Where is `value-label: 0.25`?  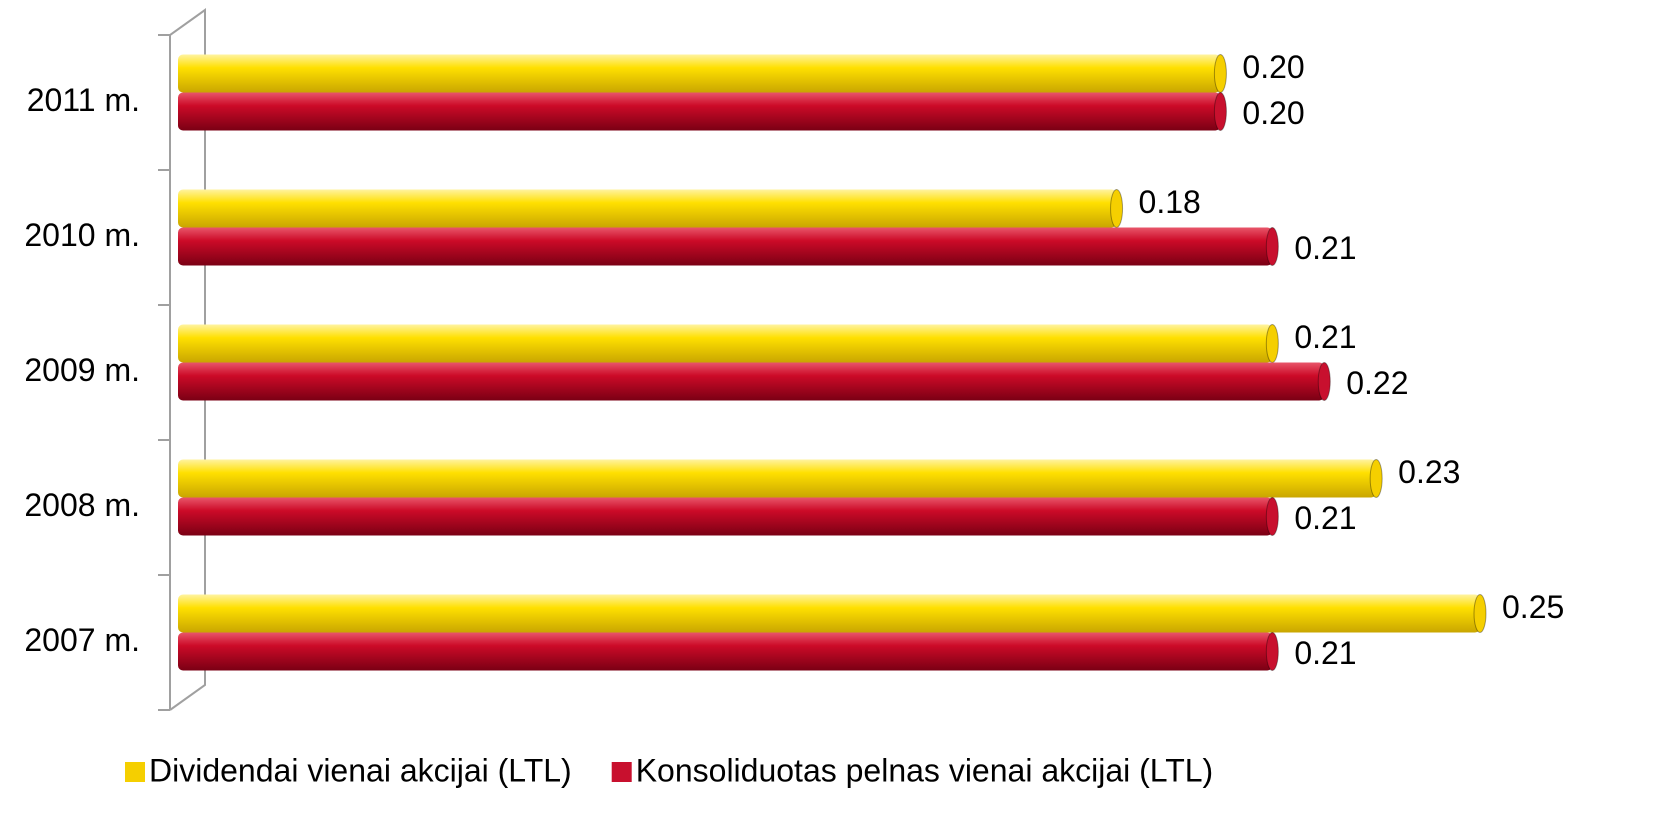
value-label: 0.25 is located at coordinates (1533, 607).